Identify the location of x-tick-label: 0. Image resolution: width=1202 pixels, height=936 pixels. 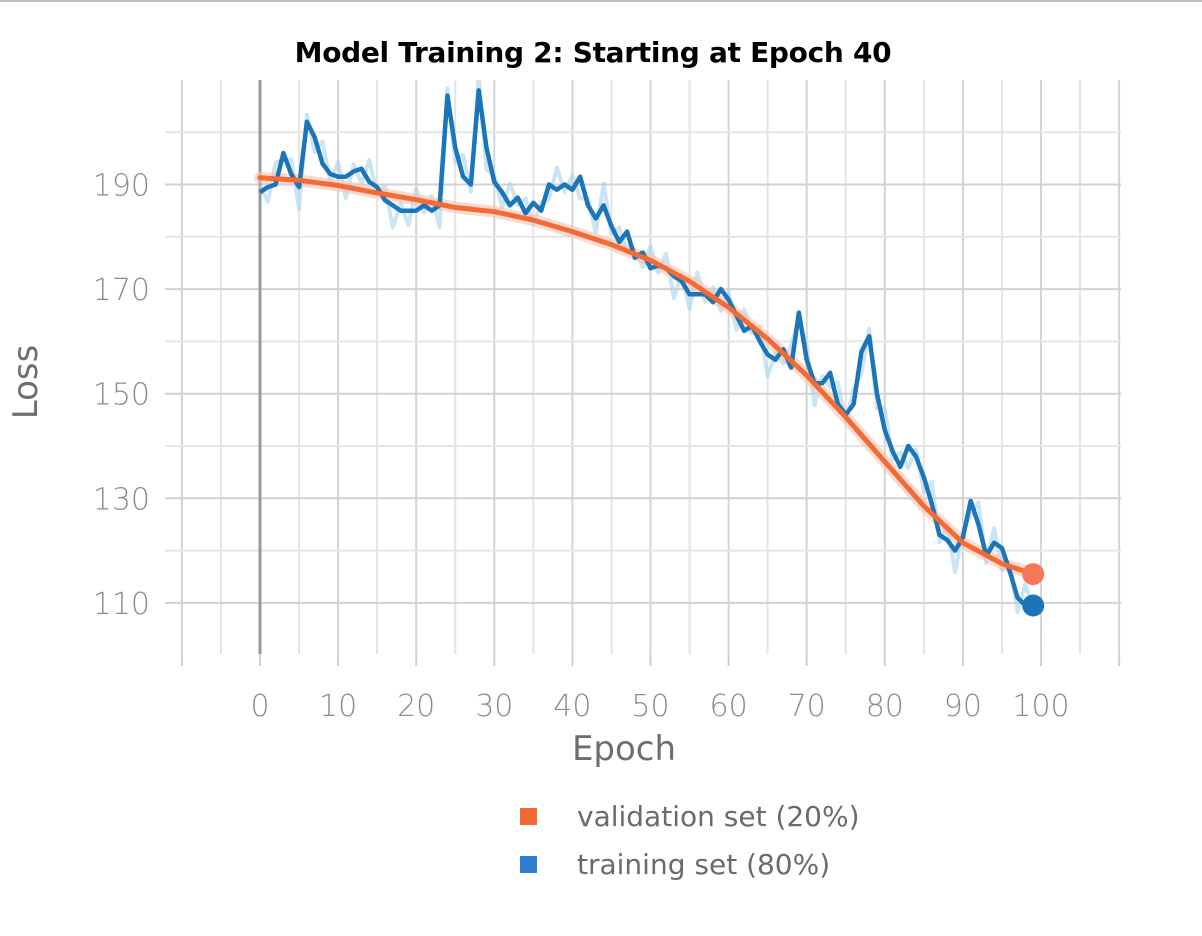
(259, 706).